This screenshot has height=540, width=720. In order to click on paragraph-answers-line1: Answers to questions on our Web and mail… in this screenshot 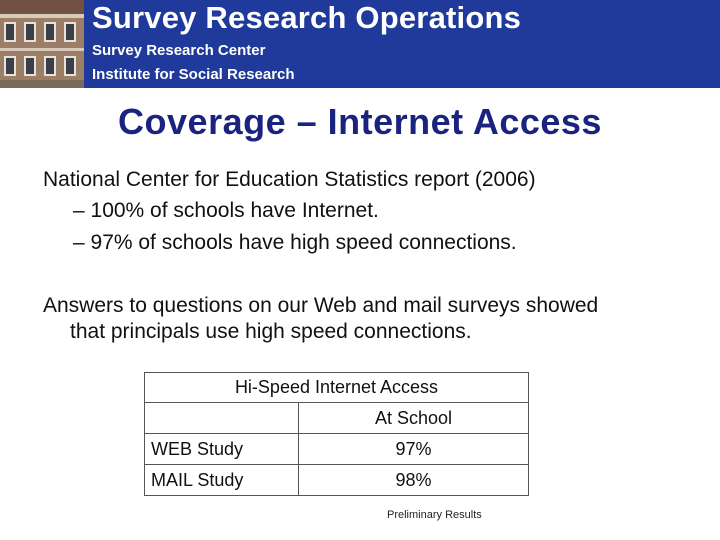, I will do `click(321, 305)`.